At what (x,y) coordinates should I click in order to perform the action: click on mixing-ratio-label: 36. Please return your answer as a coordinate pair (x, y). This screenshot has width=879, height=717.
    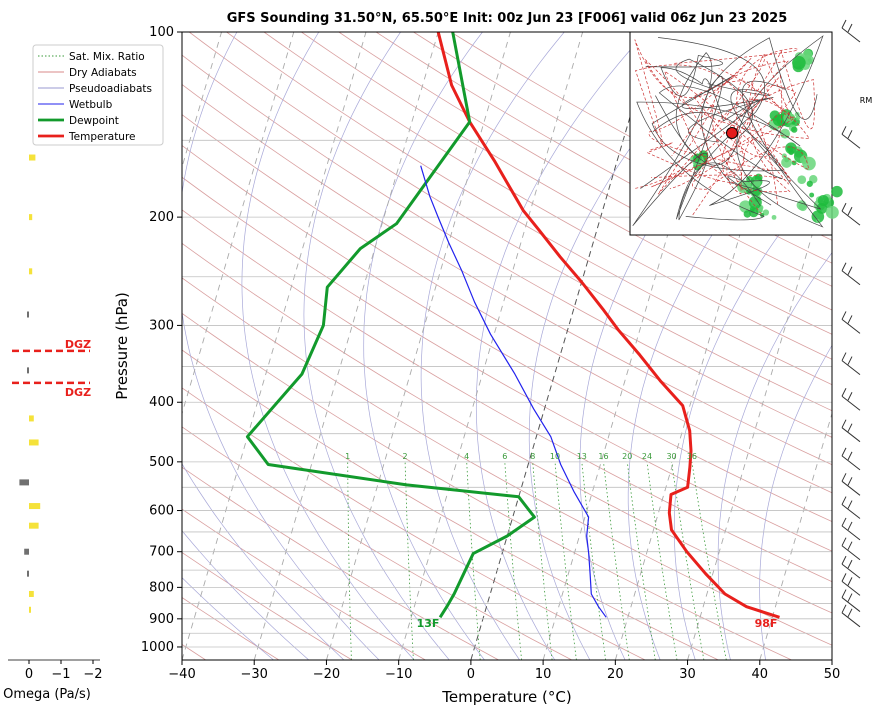
    Looking at the image, I should click on (692, 456).